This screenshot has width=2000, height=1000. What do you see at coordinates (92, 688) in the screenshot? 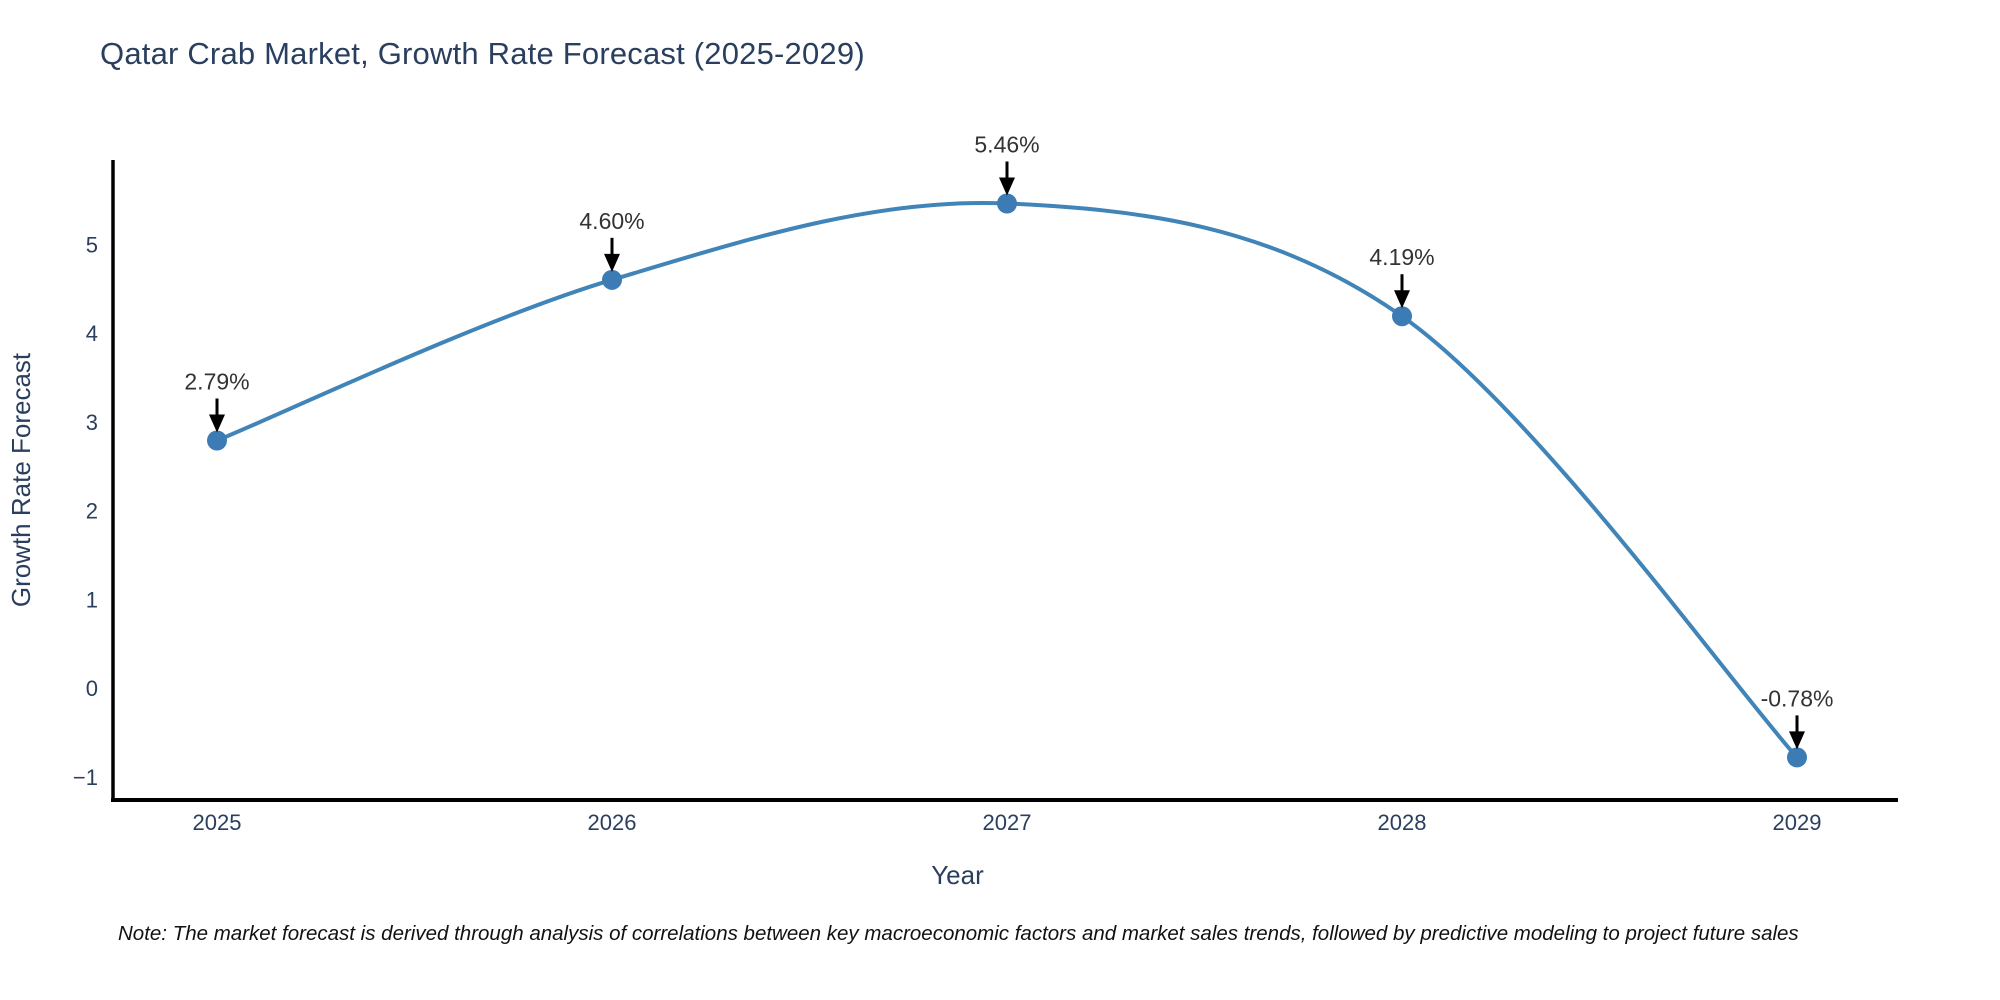
I see `y-tick-label: 0` at bounding box center [92, 688].